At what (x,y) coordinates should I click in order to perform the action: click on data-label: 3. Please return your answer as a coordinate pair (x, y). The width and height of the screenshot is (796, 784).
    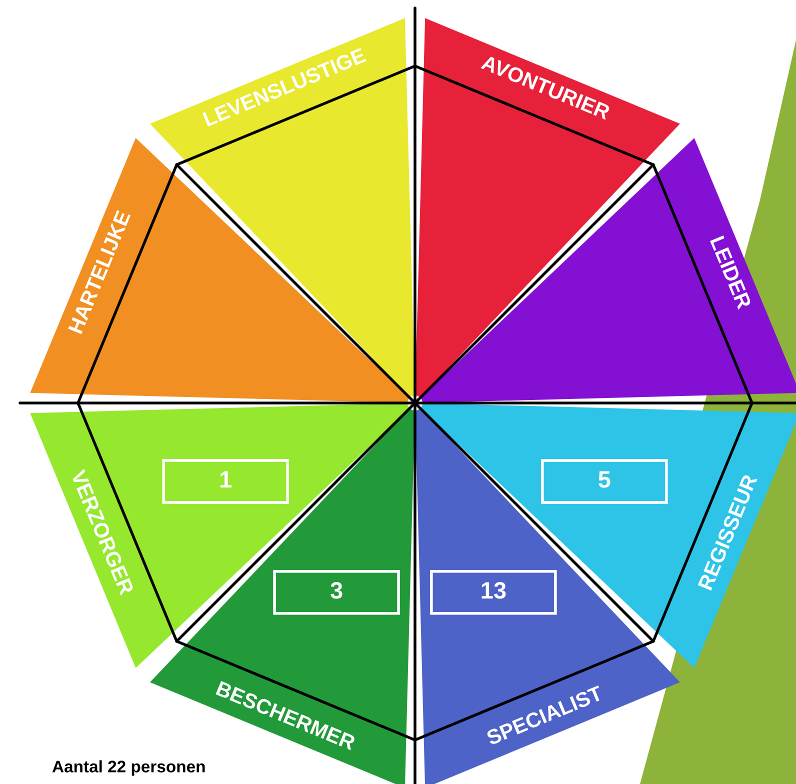
    Looking at the image, I should click on (336, 590).